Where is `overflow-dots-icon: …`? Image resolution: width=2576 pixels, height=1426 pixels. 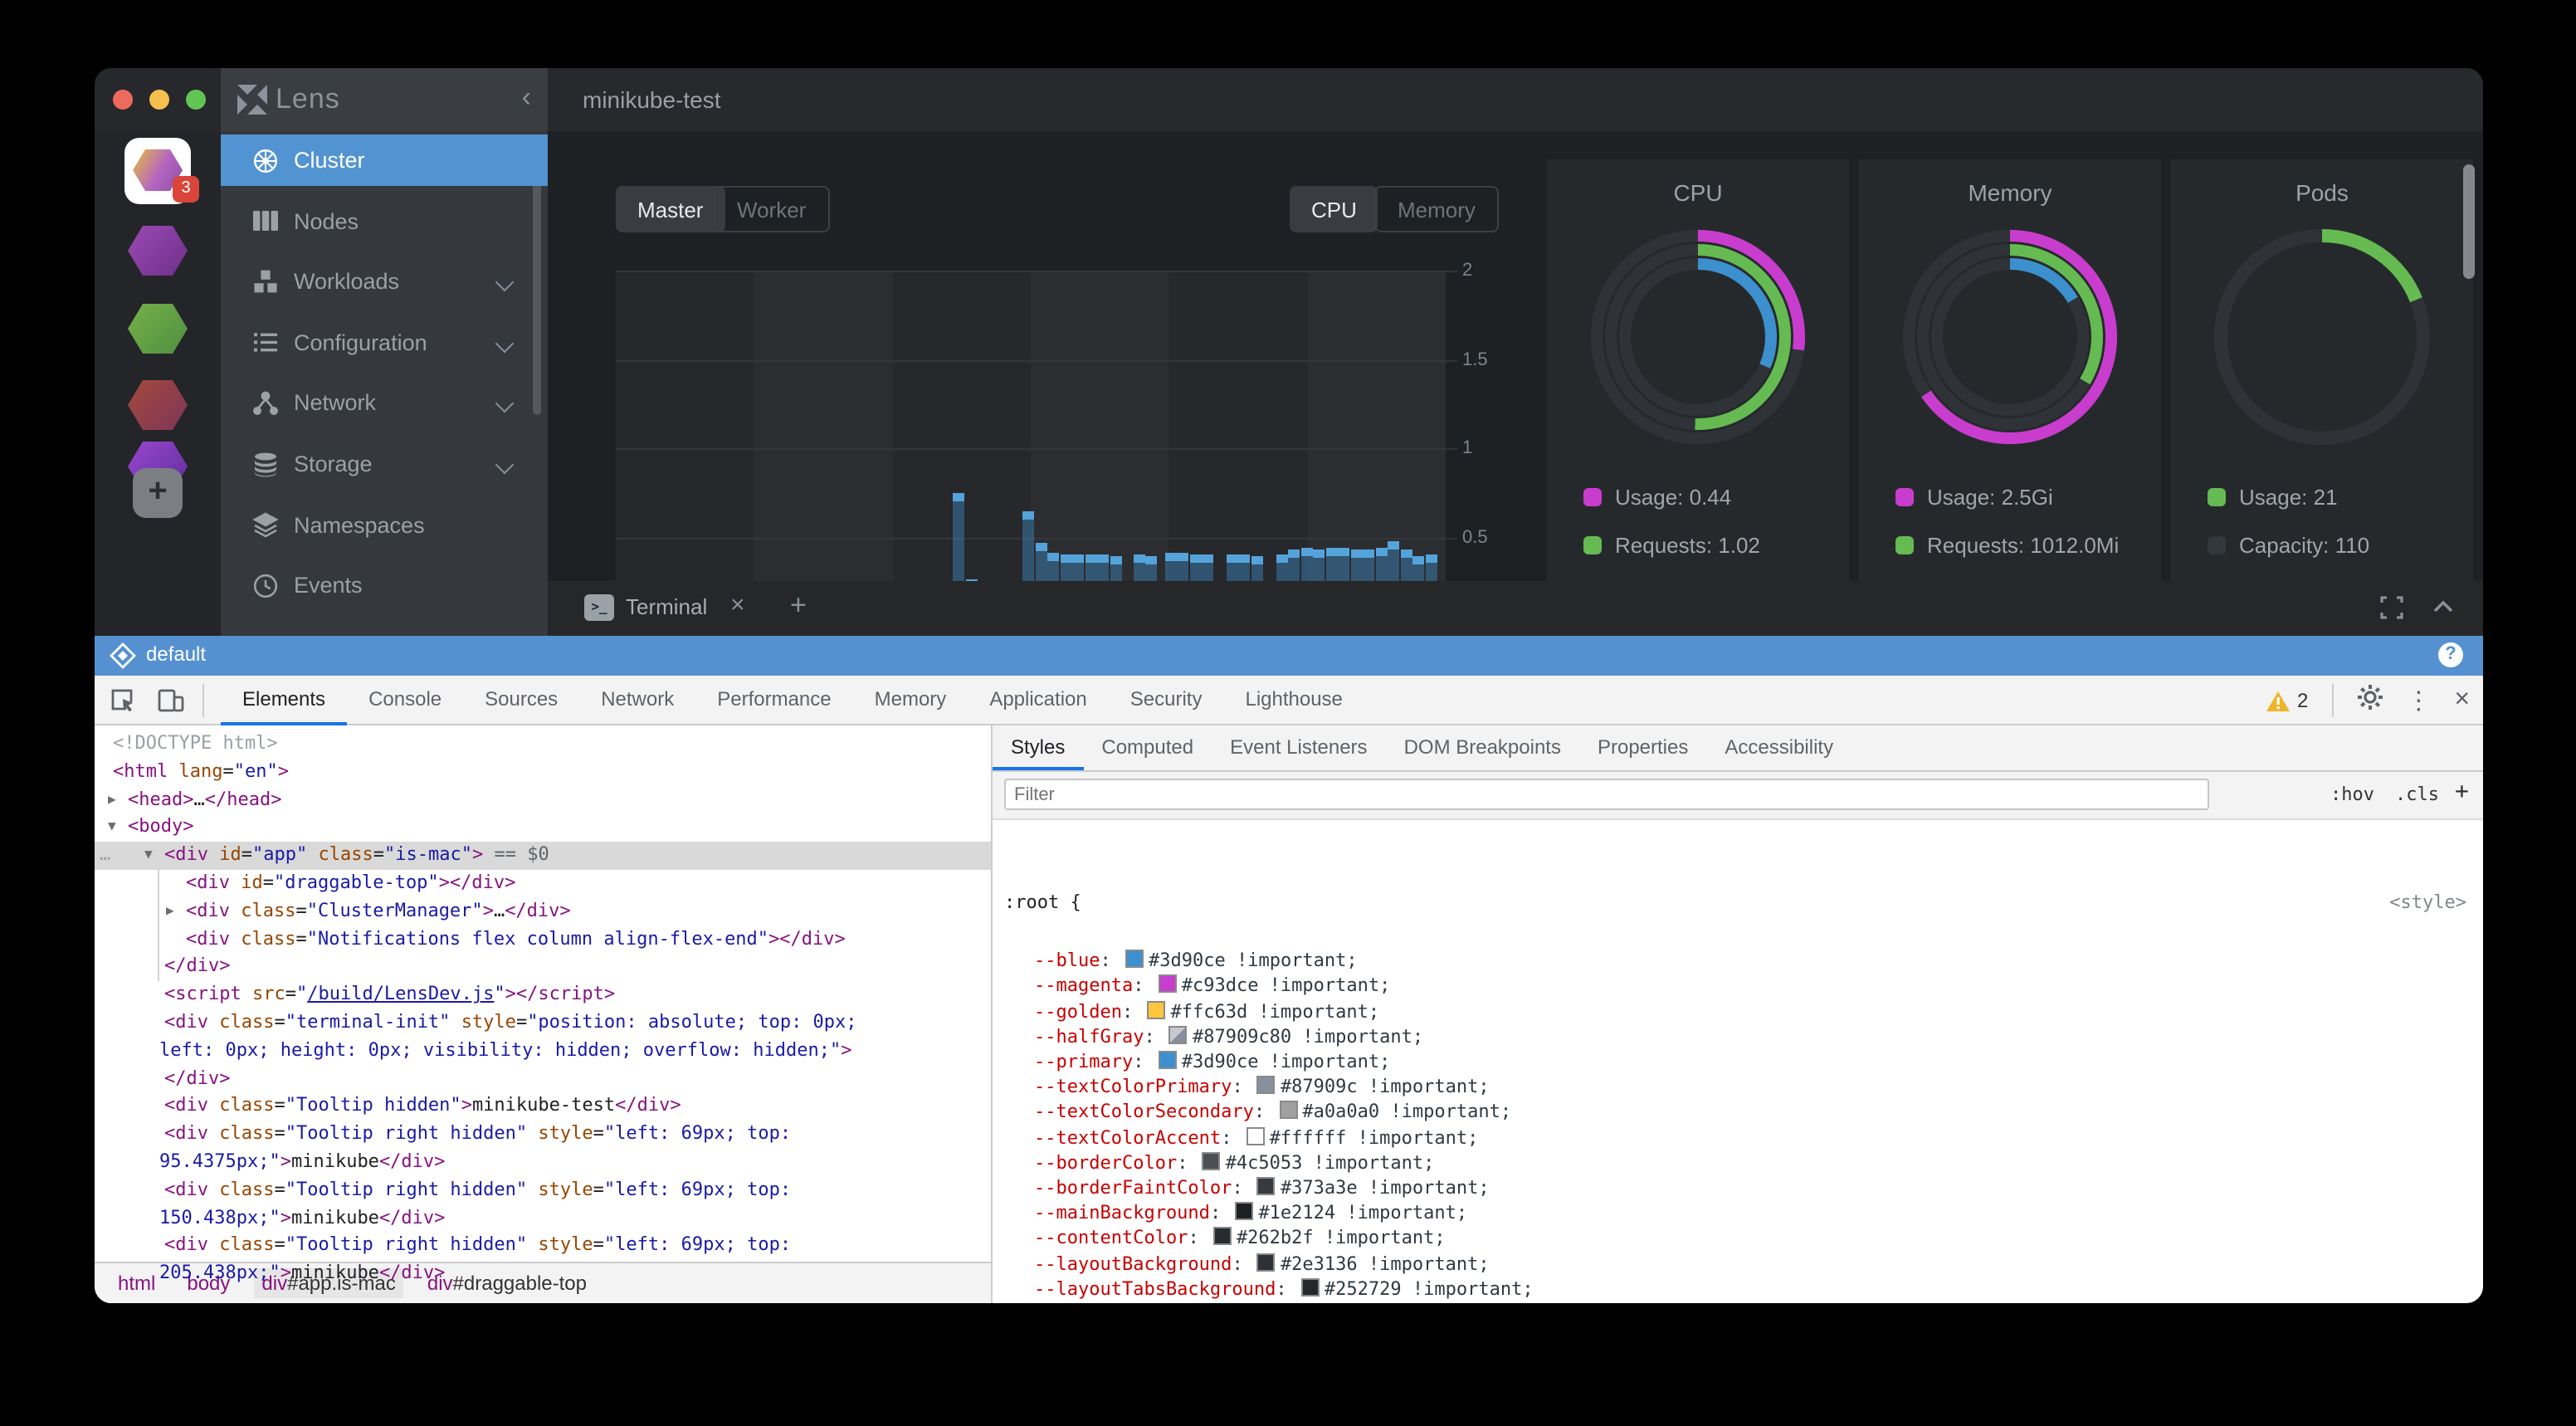
overflow-dots-icon: … is located at coordinates (106, 854).